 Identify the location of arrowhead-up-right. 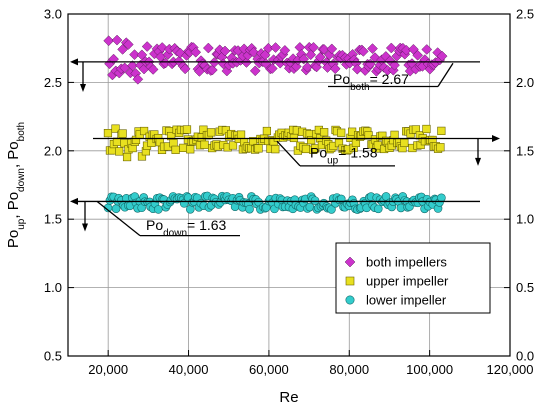
(496, 138).